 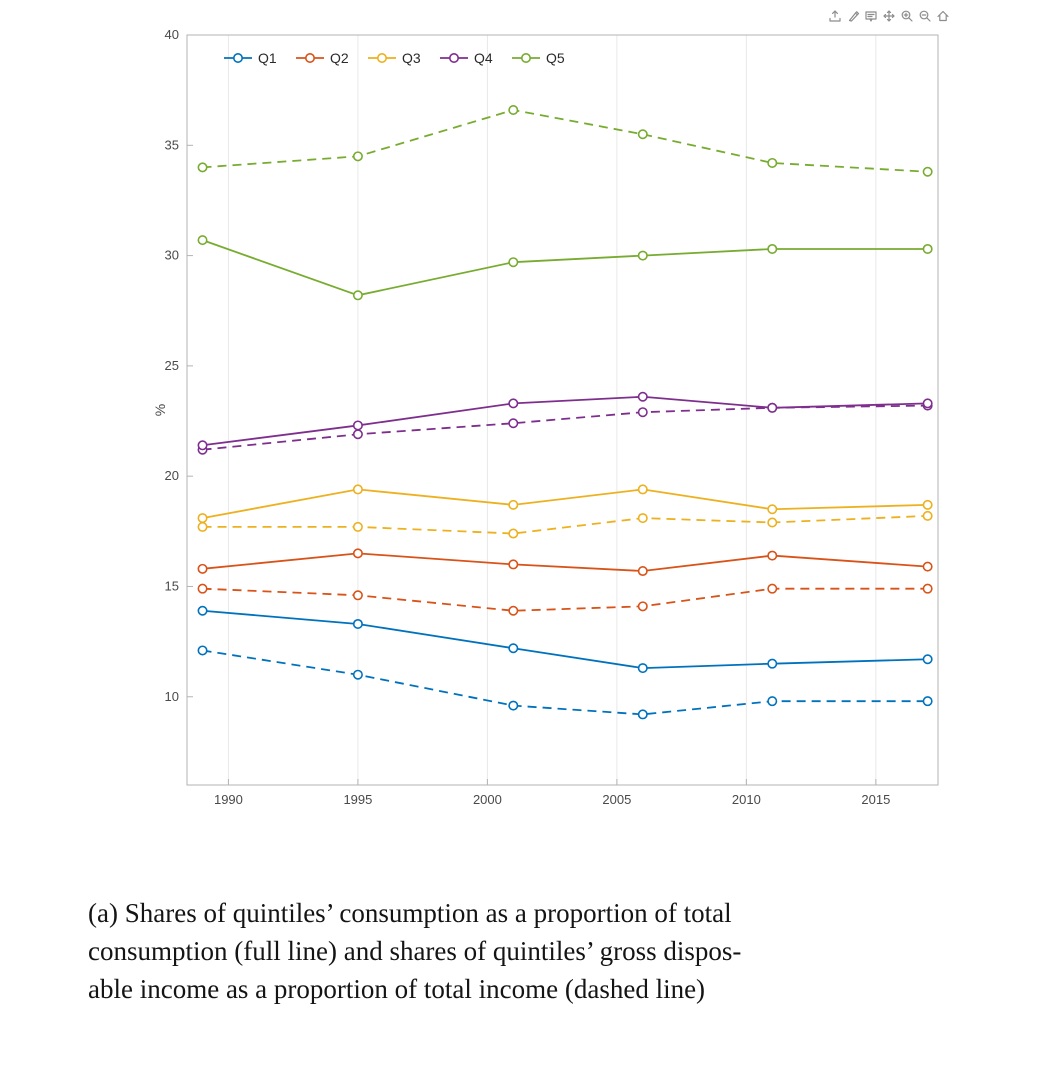 What do you see at coordinates (172, 144) in the screenshot?
I see `svg-text: 35` at bounding box center [172, 144].